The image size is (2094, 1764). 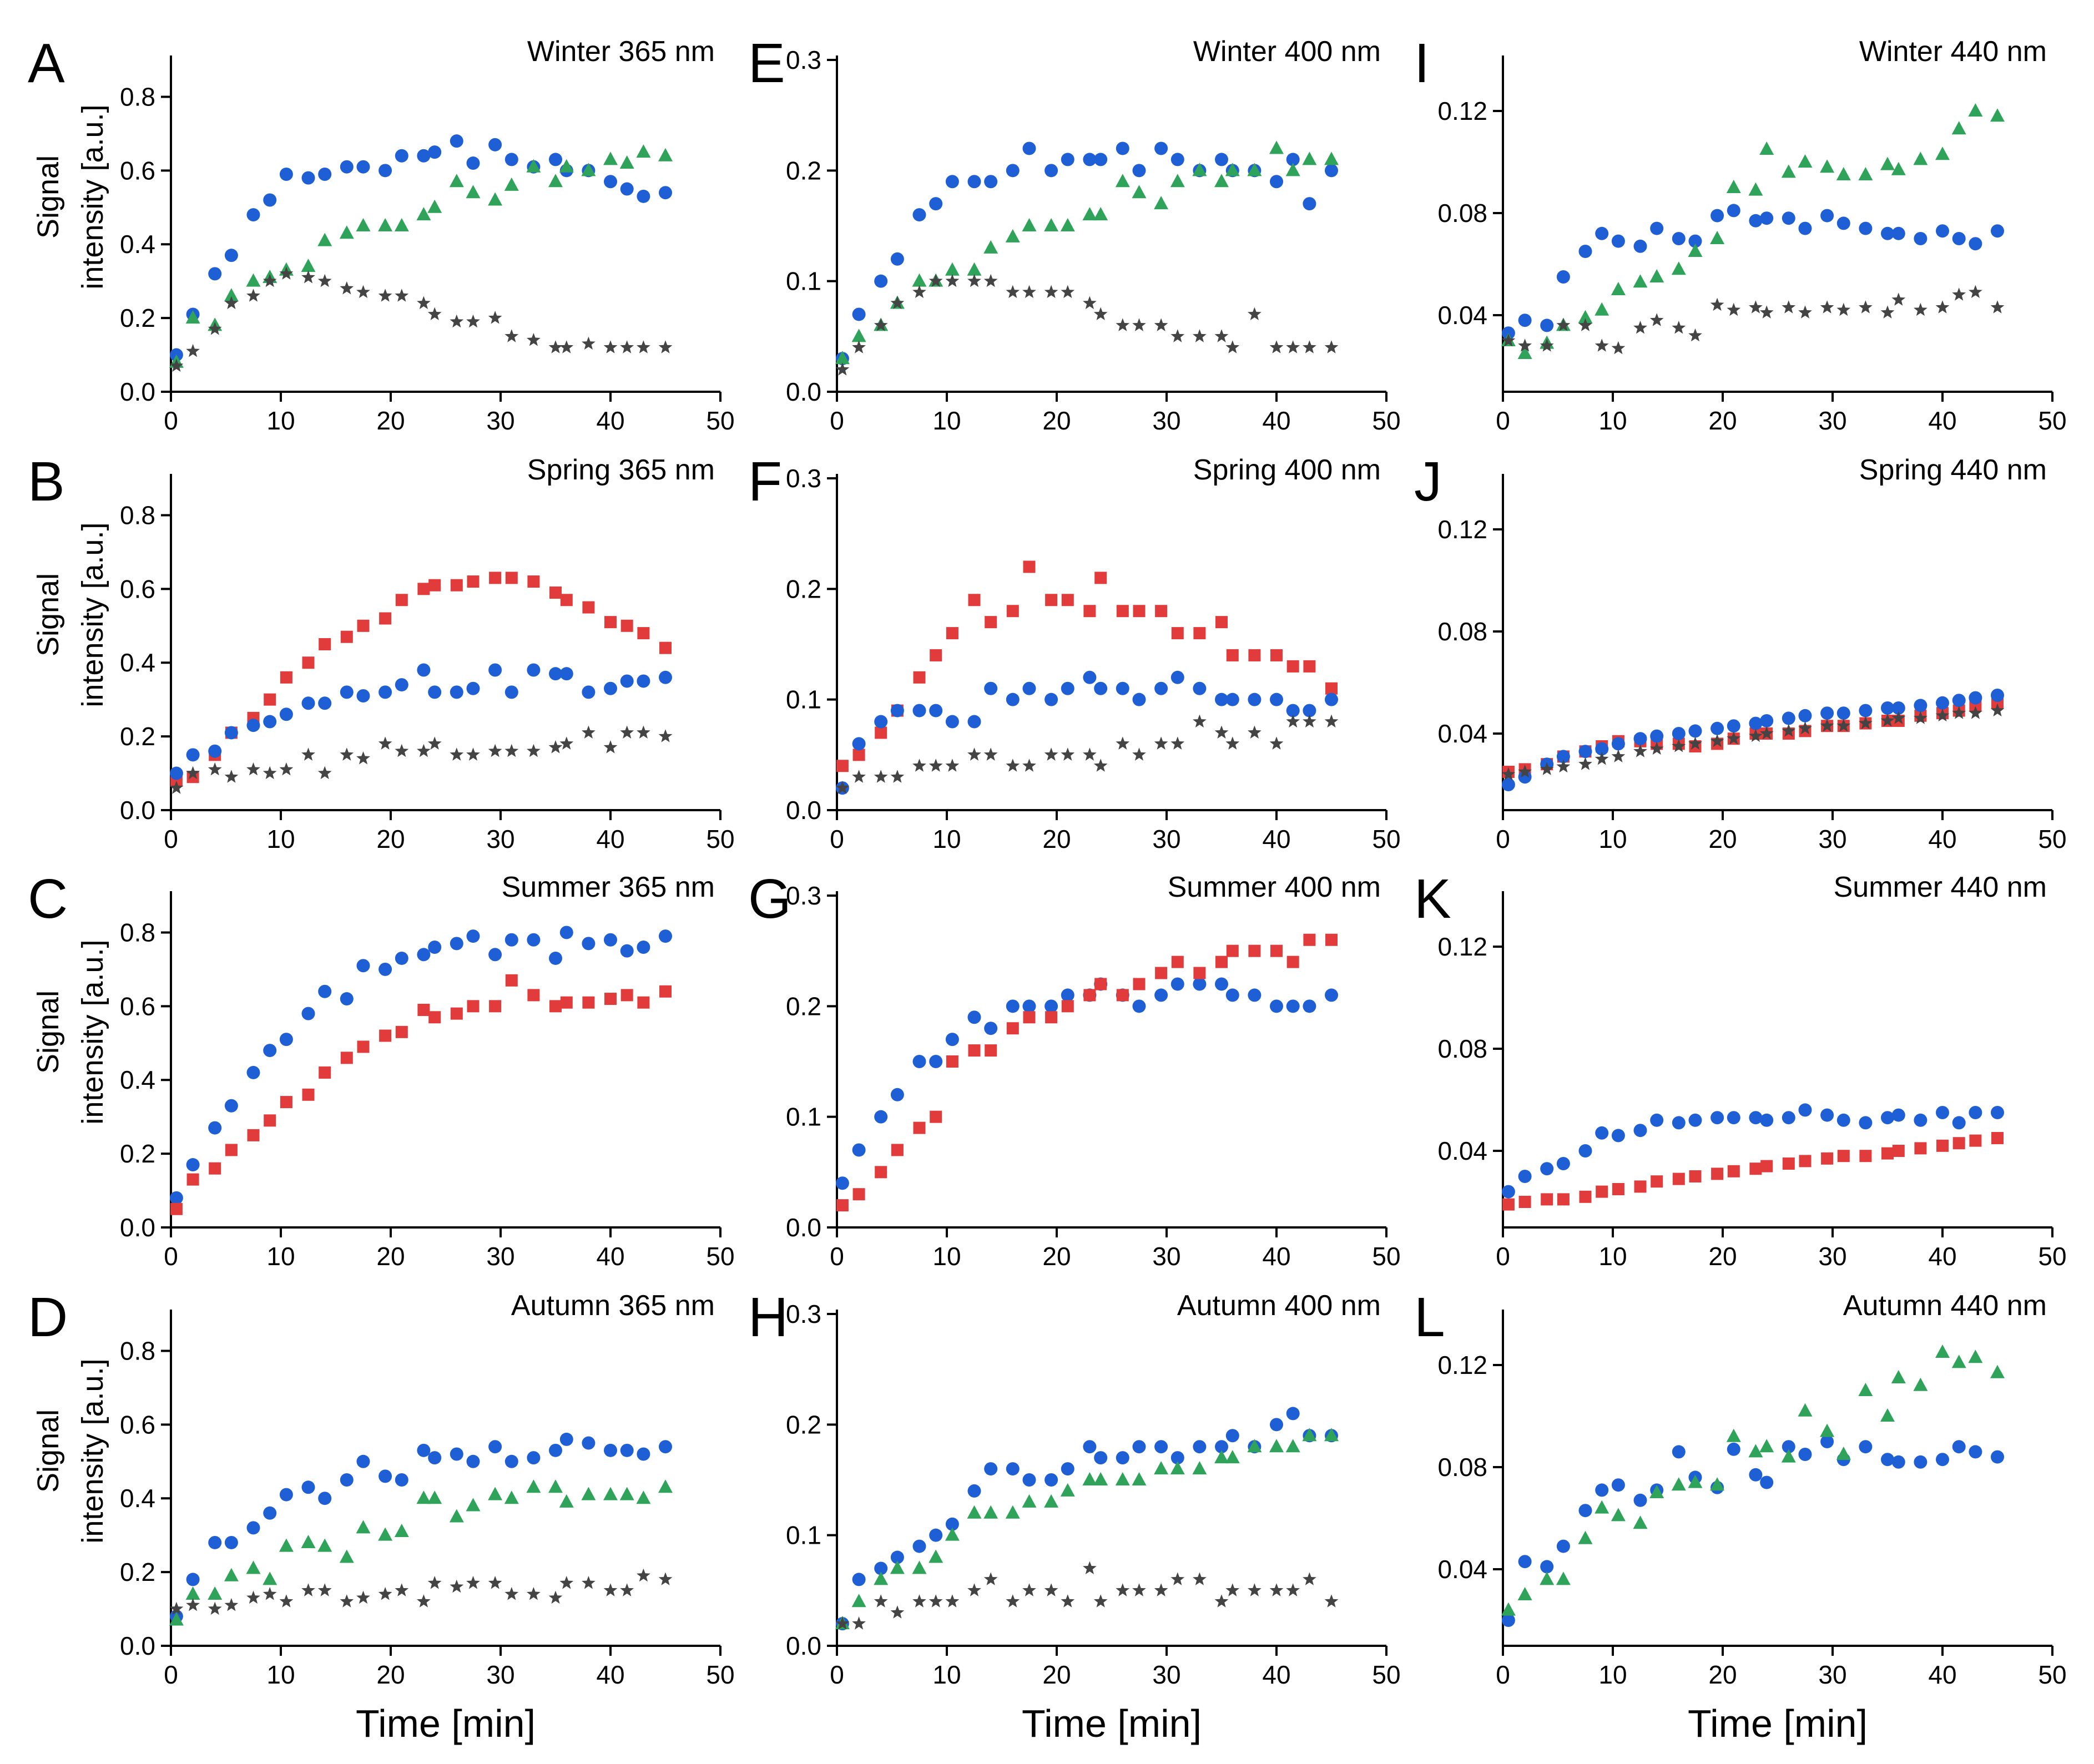 What do you see at coordinates (280, 1256) in the screenshot?
I see `x-tick-label: 10` at bounding box center [280, 1256].